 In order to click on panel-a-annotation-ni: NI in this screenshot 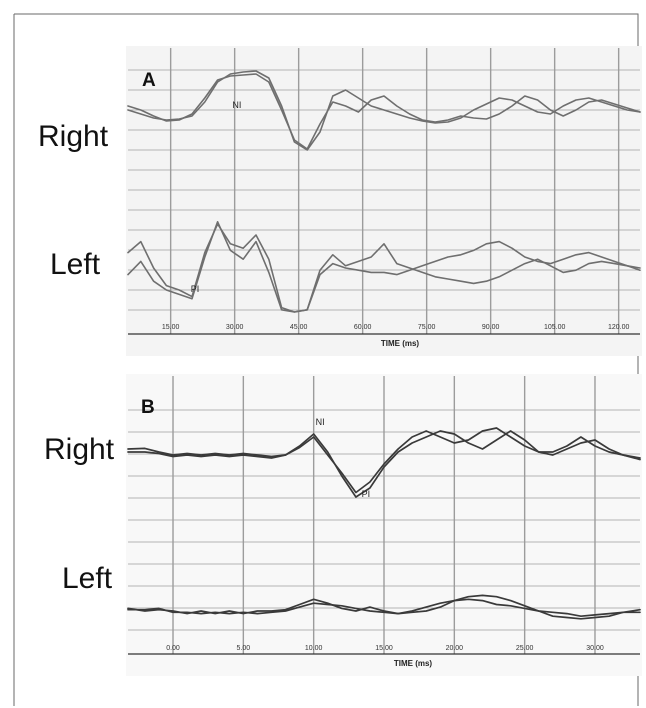, I will do `click(236, 105)`.